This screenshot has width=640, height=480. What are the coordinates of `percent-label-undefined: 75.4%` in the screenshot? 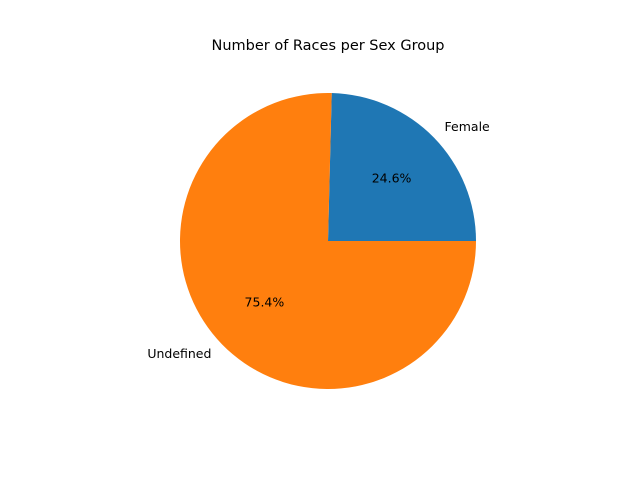 It's located at (265, 302).